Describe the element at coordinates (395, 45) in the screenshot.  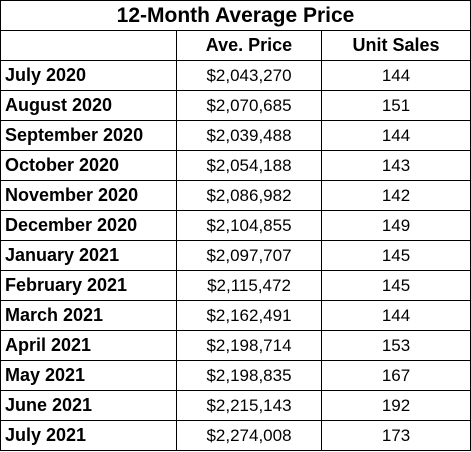
I see `unit-sales-column-header: Unit Sales` at that location.